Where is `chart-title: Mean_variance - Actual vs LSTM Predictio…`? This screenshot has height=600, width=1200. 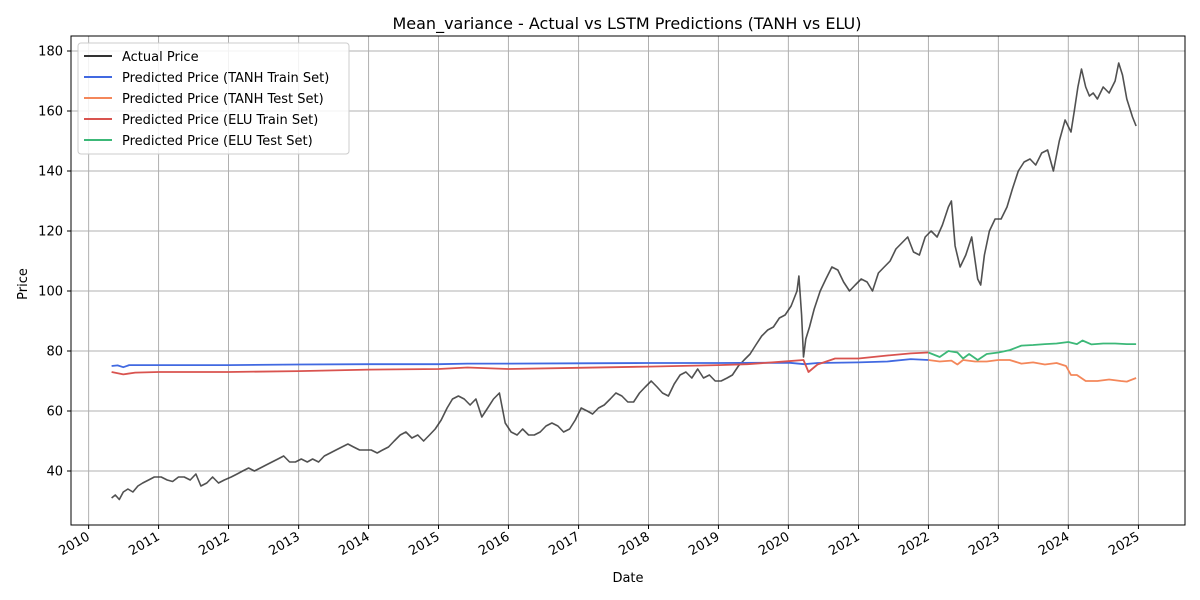 chart-title: Mean_variance - Actual vs LSTM Predictio… is located at coordinates (626, 24).